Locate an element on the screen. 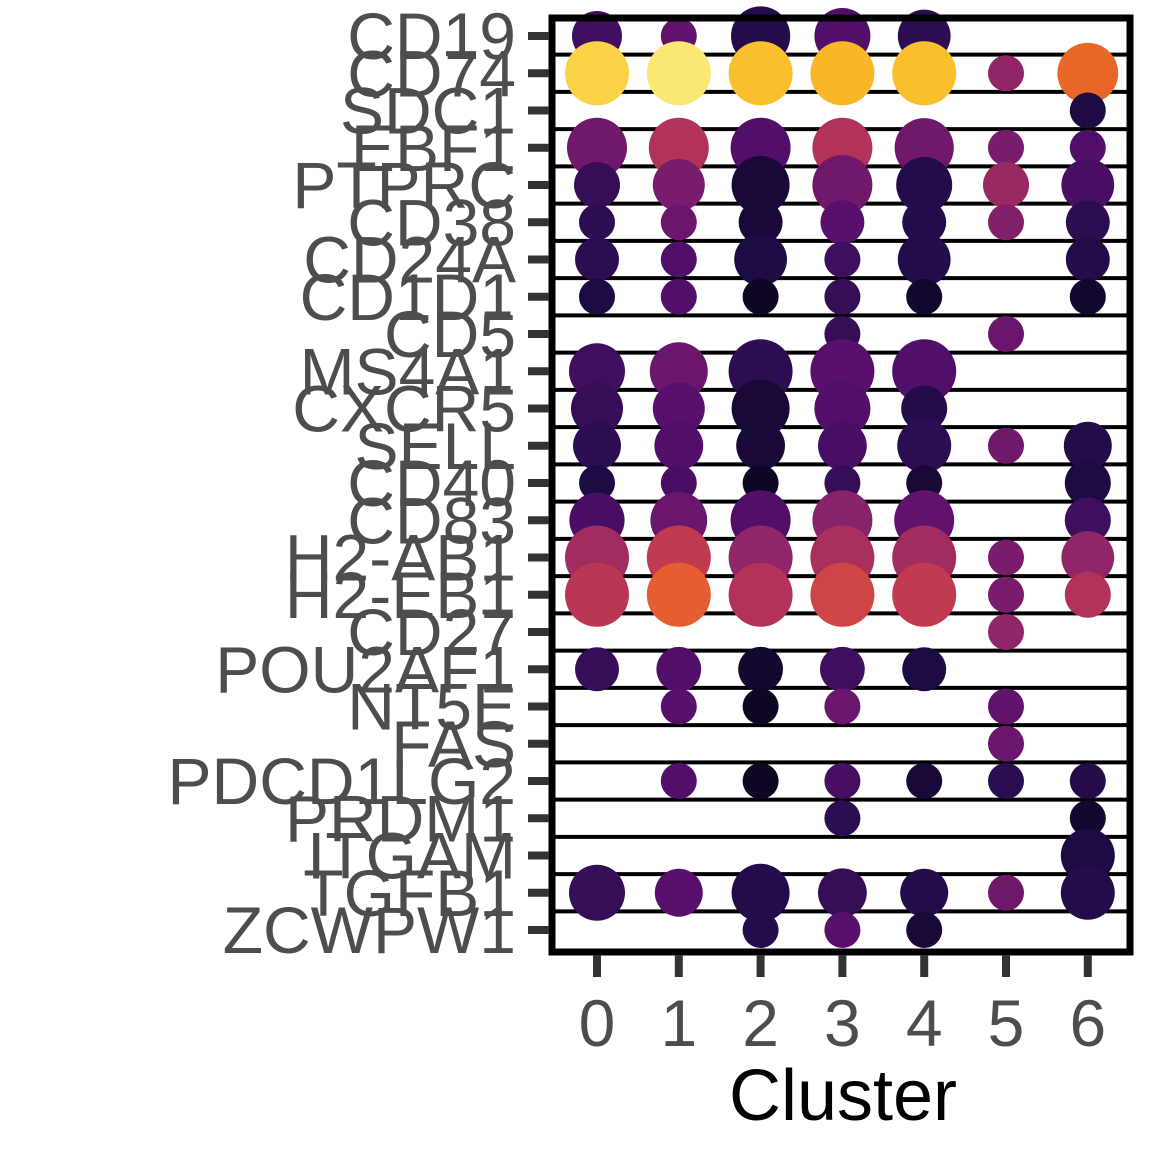 The height and width of the screenshot is (1152, 1152). gene-label: PDCD1LG2 is located at coordinates (342, 781).